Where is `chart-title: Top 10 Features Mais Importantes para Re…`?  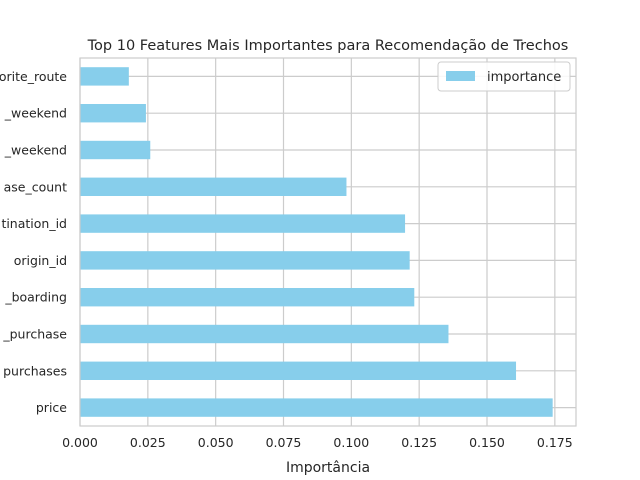 chart-title: Top 10 Features Mais Importantes para Re… is located at coordinates (328, 46).